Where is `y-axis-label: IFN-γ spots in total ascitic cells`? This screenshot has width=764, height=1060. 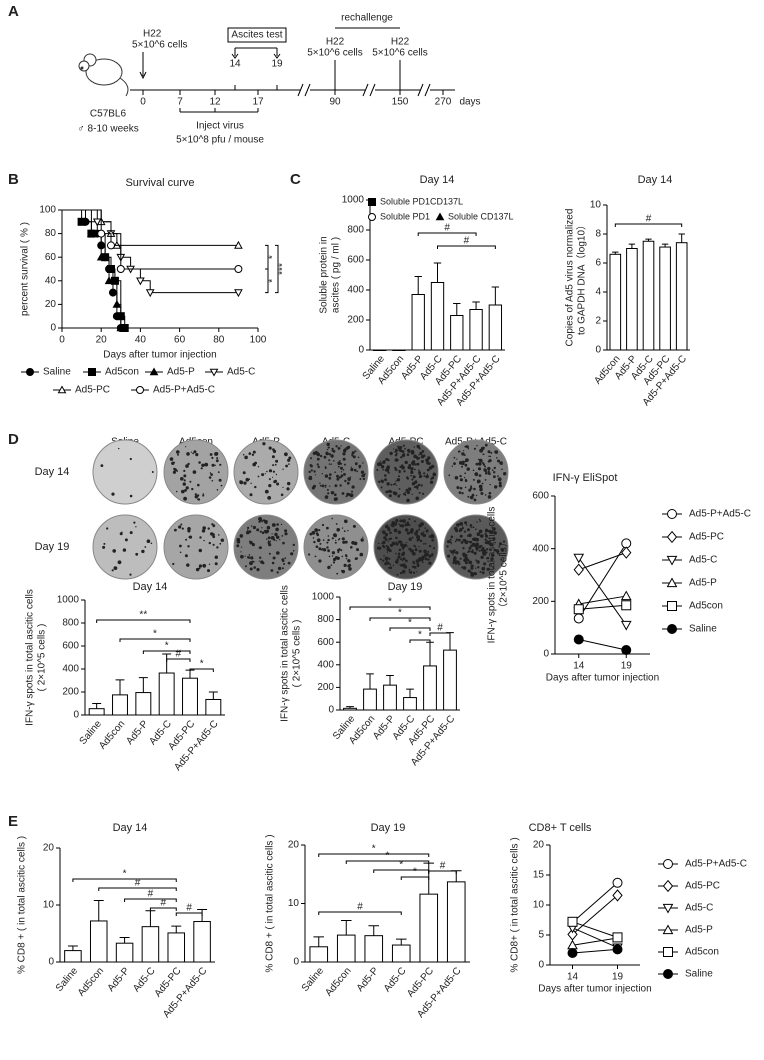 y-axis-label: IFN-γ spots in total ascitic cells is located at coordinates (285, 653).